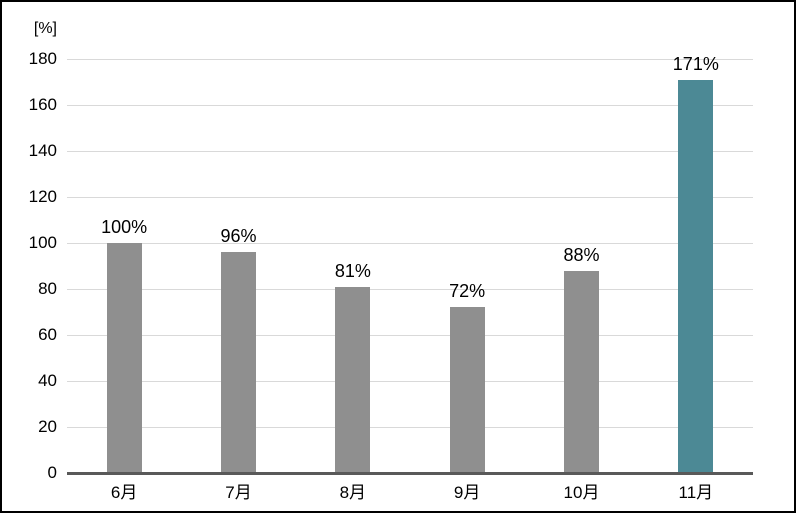 Image resolution: width=800 pixels, height=520 pixels. I want to click on bar-value-label: 100%, so click(124, 227).